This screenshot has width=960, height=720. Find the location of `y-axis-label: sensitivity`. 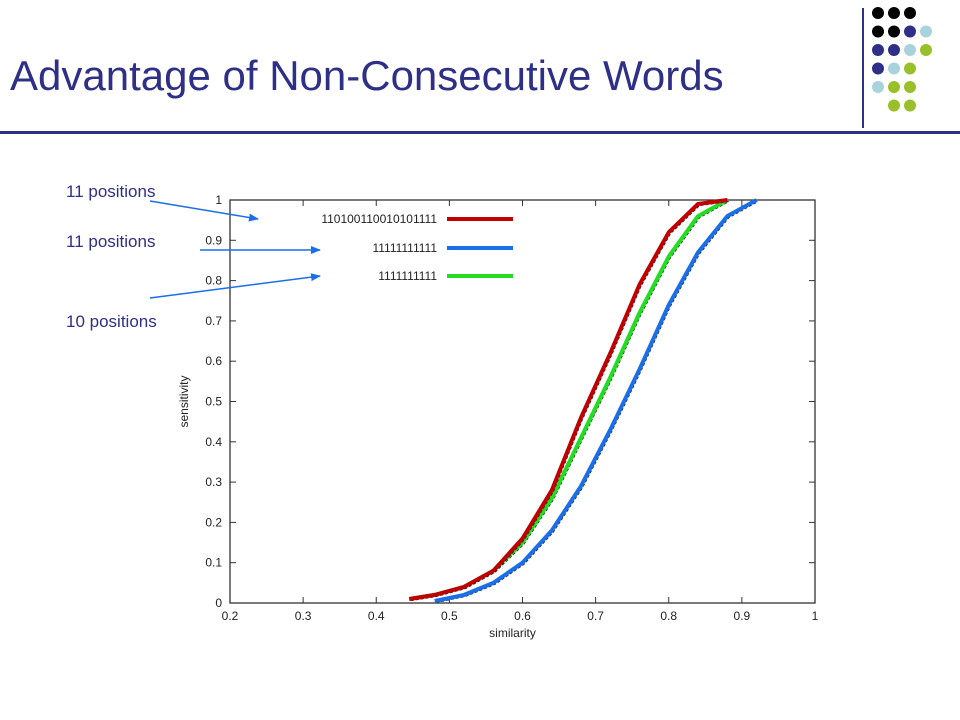

y-axis-label: sensitivity is located at coordinates (184, 401).